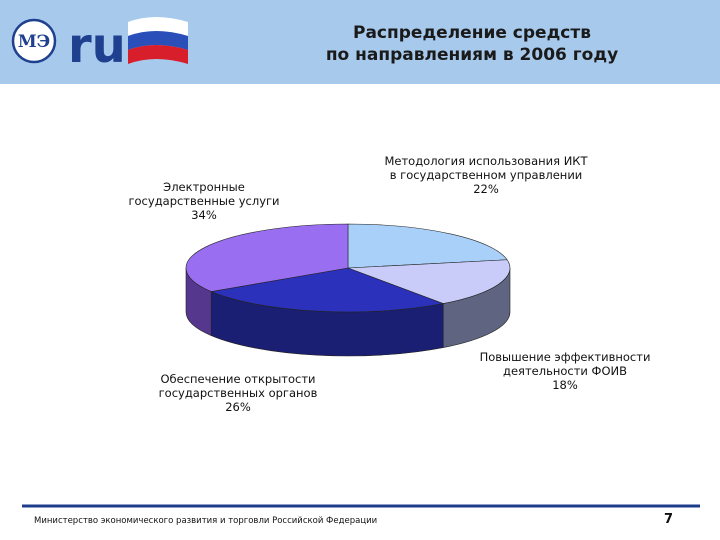  I want to click on slice-1-line-2: деятельности ФОИВ, so click(565, 371).